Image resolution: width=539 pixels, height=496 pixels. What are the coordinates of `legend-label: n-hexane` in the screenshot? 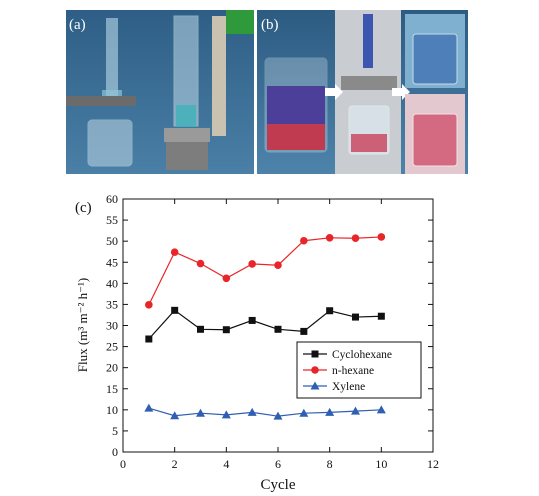 It's located at (353, 371).